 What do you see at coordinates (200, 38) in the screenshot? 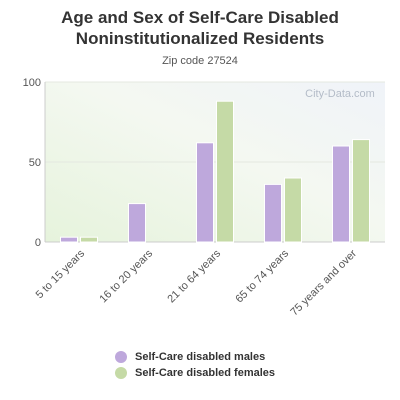
I see `chart-title-line-2: Noninstitutionalized Residents` at bounding box center [200, 38].